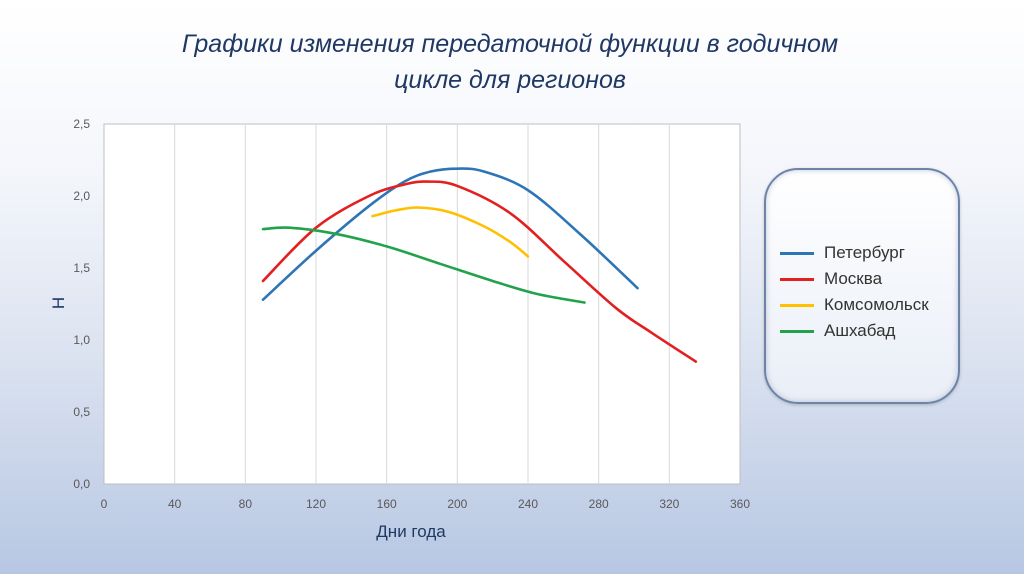 The image size is (1024, 574). Describe the element at coordinates (316, 504) in the screenshot. I see `x-tick-label: 120` at that location.